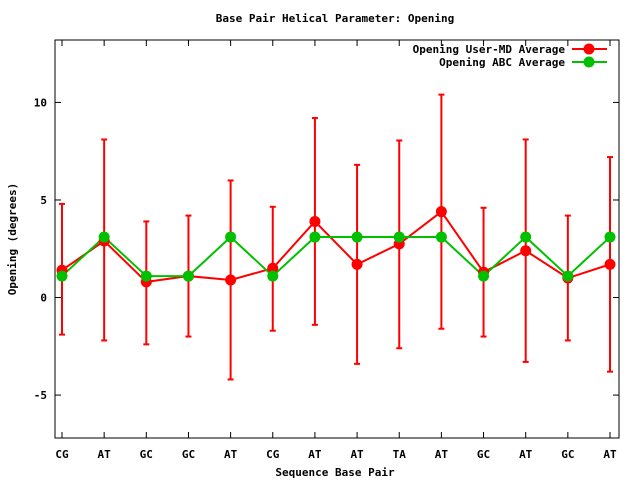 The height and width of the screenshot is (480, 640). Describe the element at coordinates (40, 102) in the screenshot. I see `y-tick-label: 10` at that location.